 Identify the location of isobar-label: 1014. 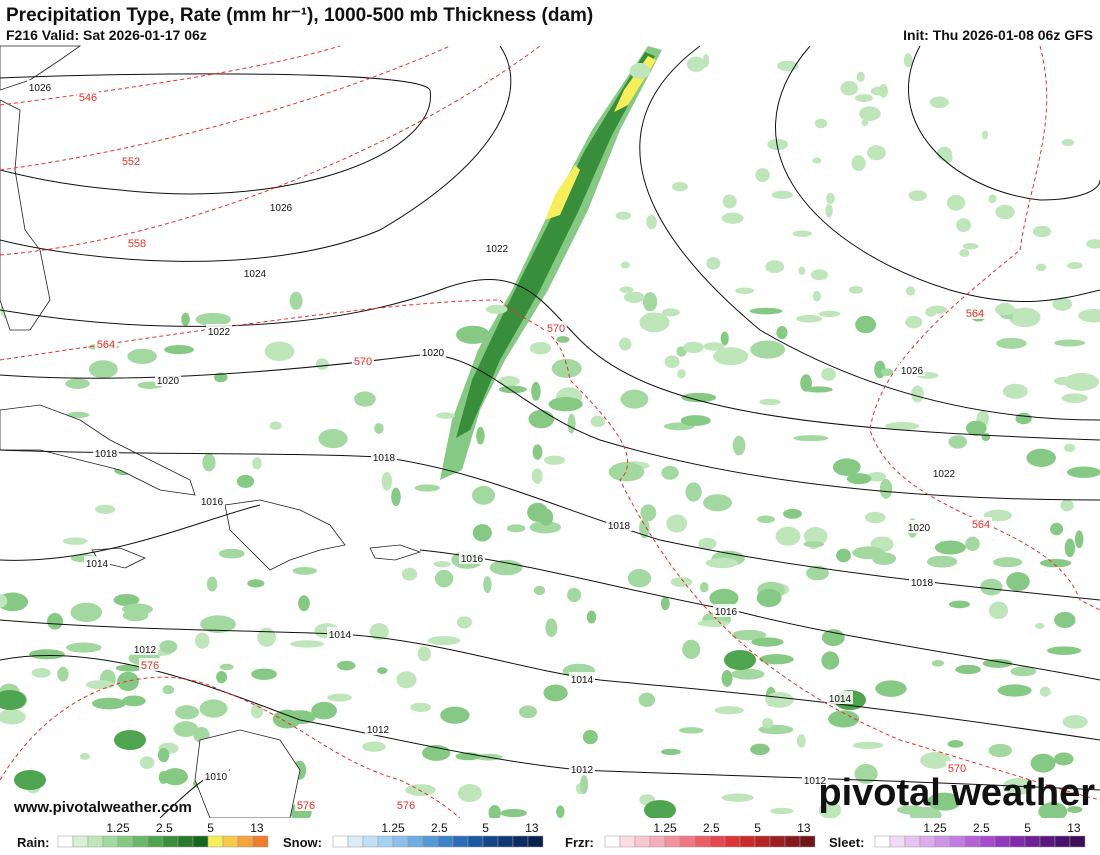
(97, 564).